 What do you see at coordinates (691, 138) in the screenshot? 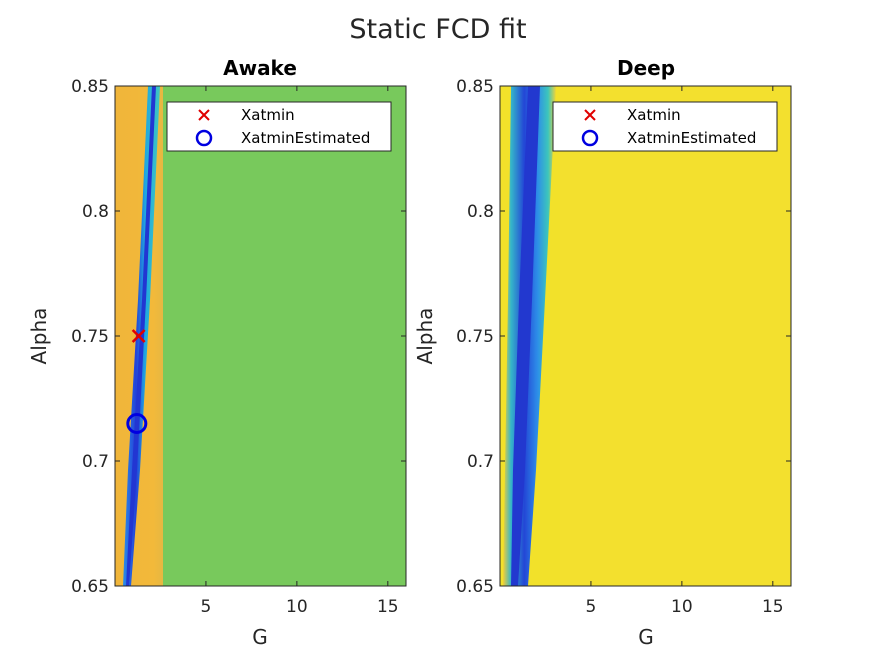
I see `deep-legend-estimated-label: XatminEstimated` at bounding box center [691, 138].